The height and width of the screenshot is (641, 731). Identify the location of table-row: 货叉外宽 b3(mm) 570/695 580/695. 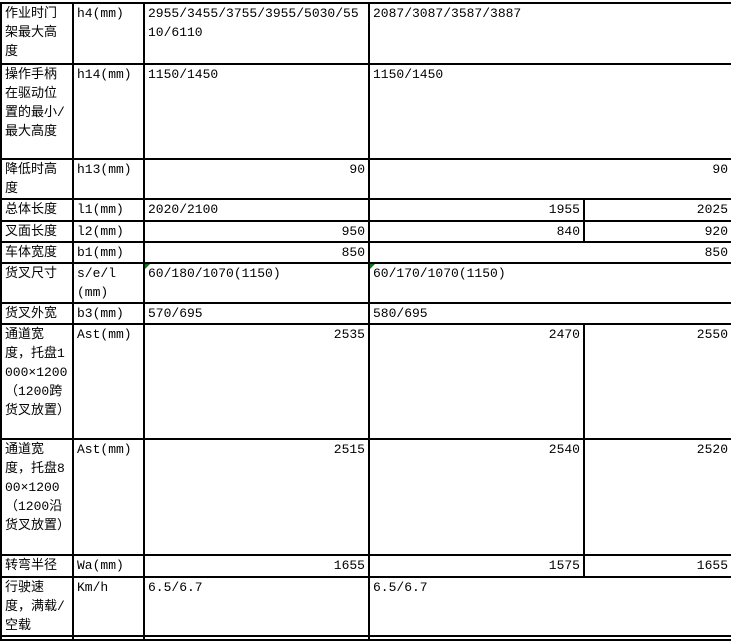
(365, 313).